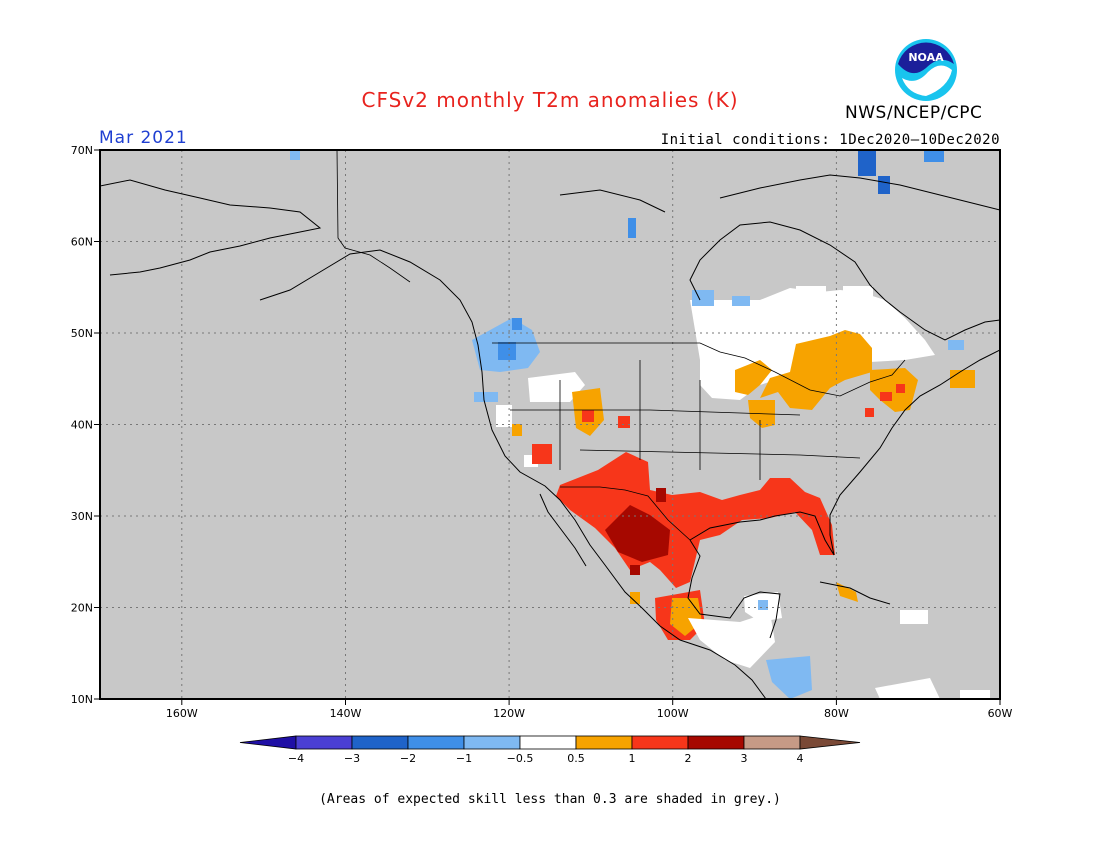  I want to click on lat-tick-label: 60N, so click(82, 242).